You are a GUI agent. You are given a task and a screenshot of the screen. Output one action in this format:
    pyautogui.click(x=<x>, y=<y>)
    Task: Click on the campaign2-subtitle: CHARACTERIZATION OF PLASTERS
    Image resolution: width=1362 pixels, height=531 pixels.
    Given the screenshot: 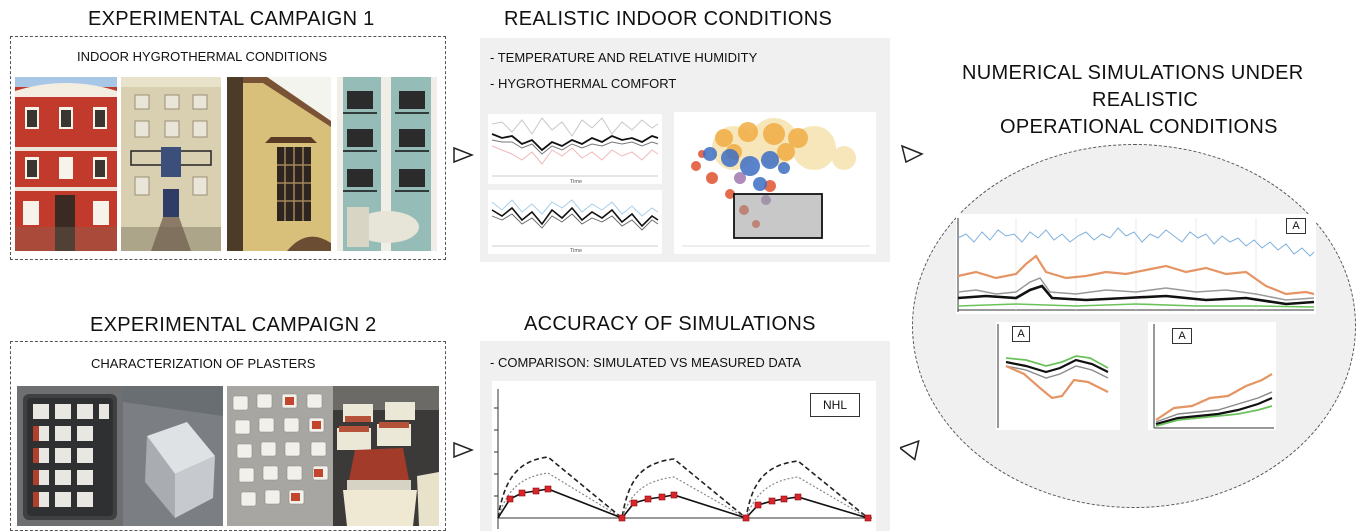 What is the action you would take?
    pyautogui.click(x=203, y=363)
    